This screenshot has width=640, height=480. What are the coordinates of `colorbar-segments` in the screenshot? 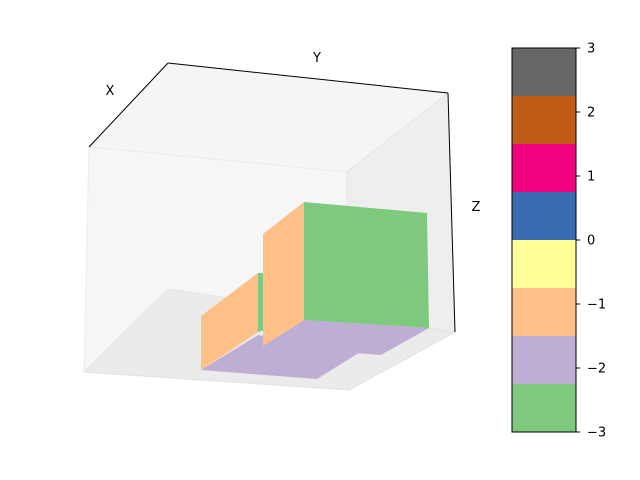 It's located at (544, 240).